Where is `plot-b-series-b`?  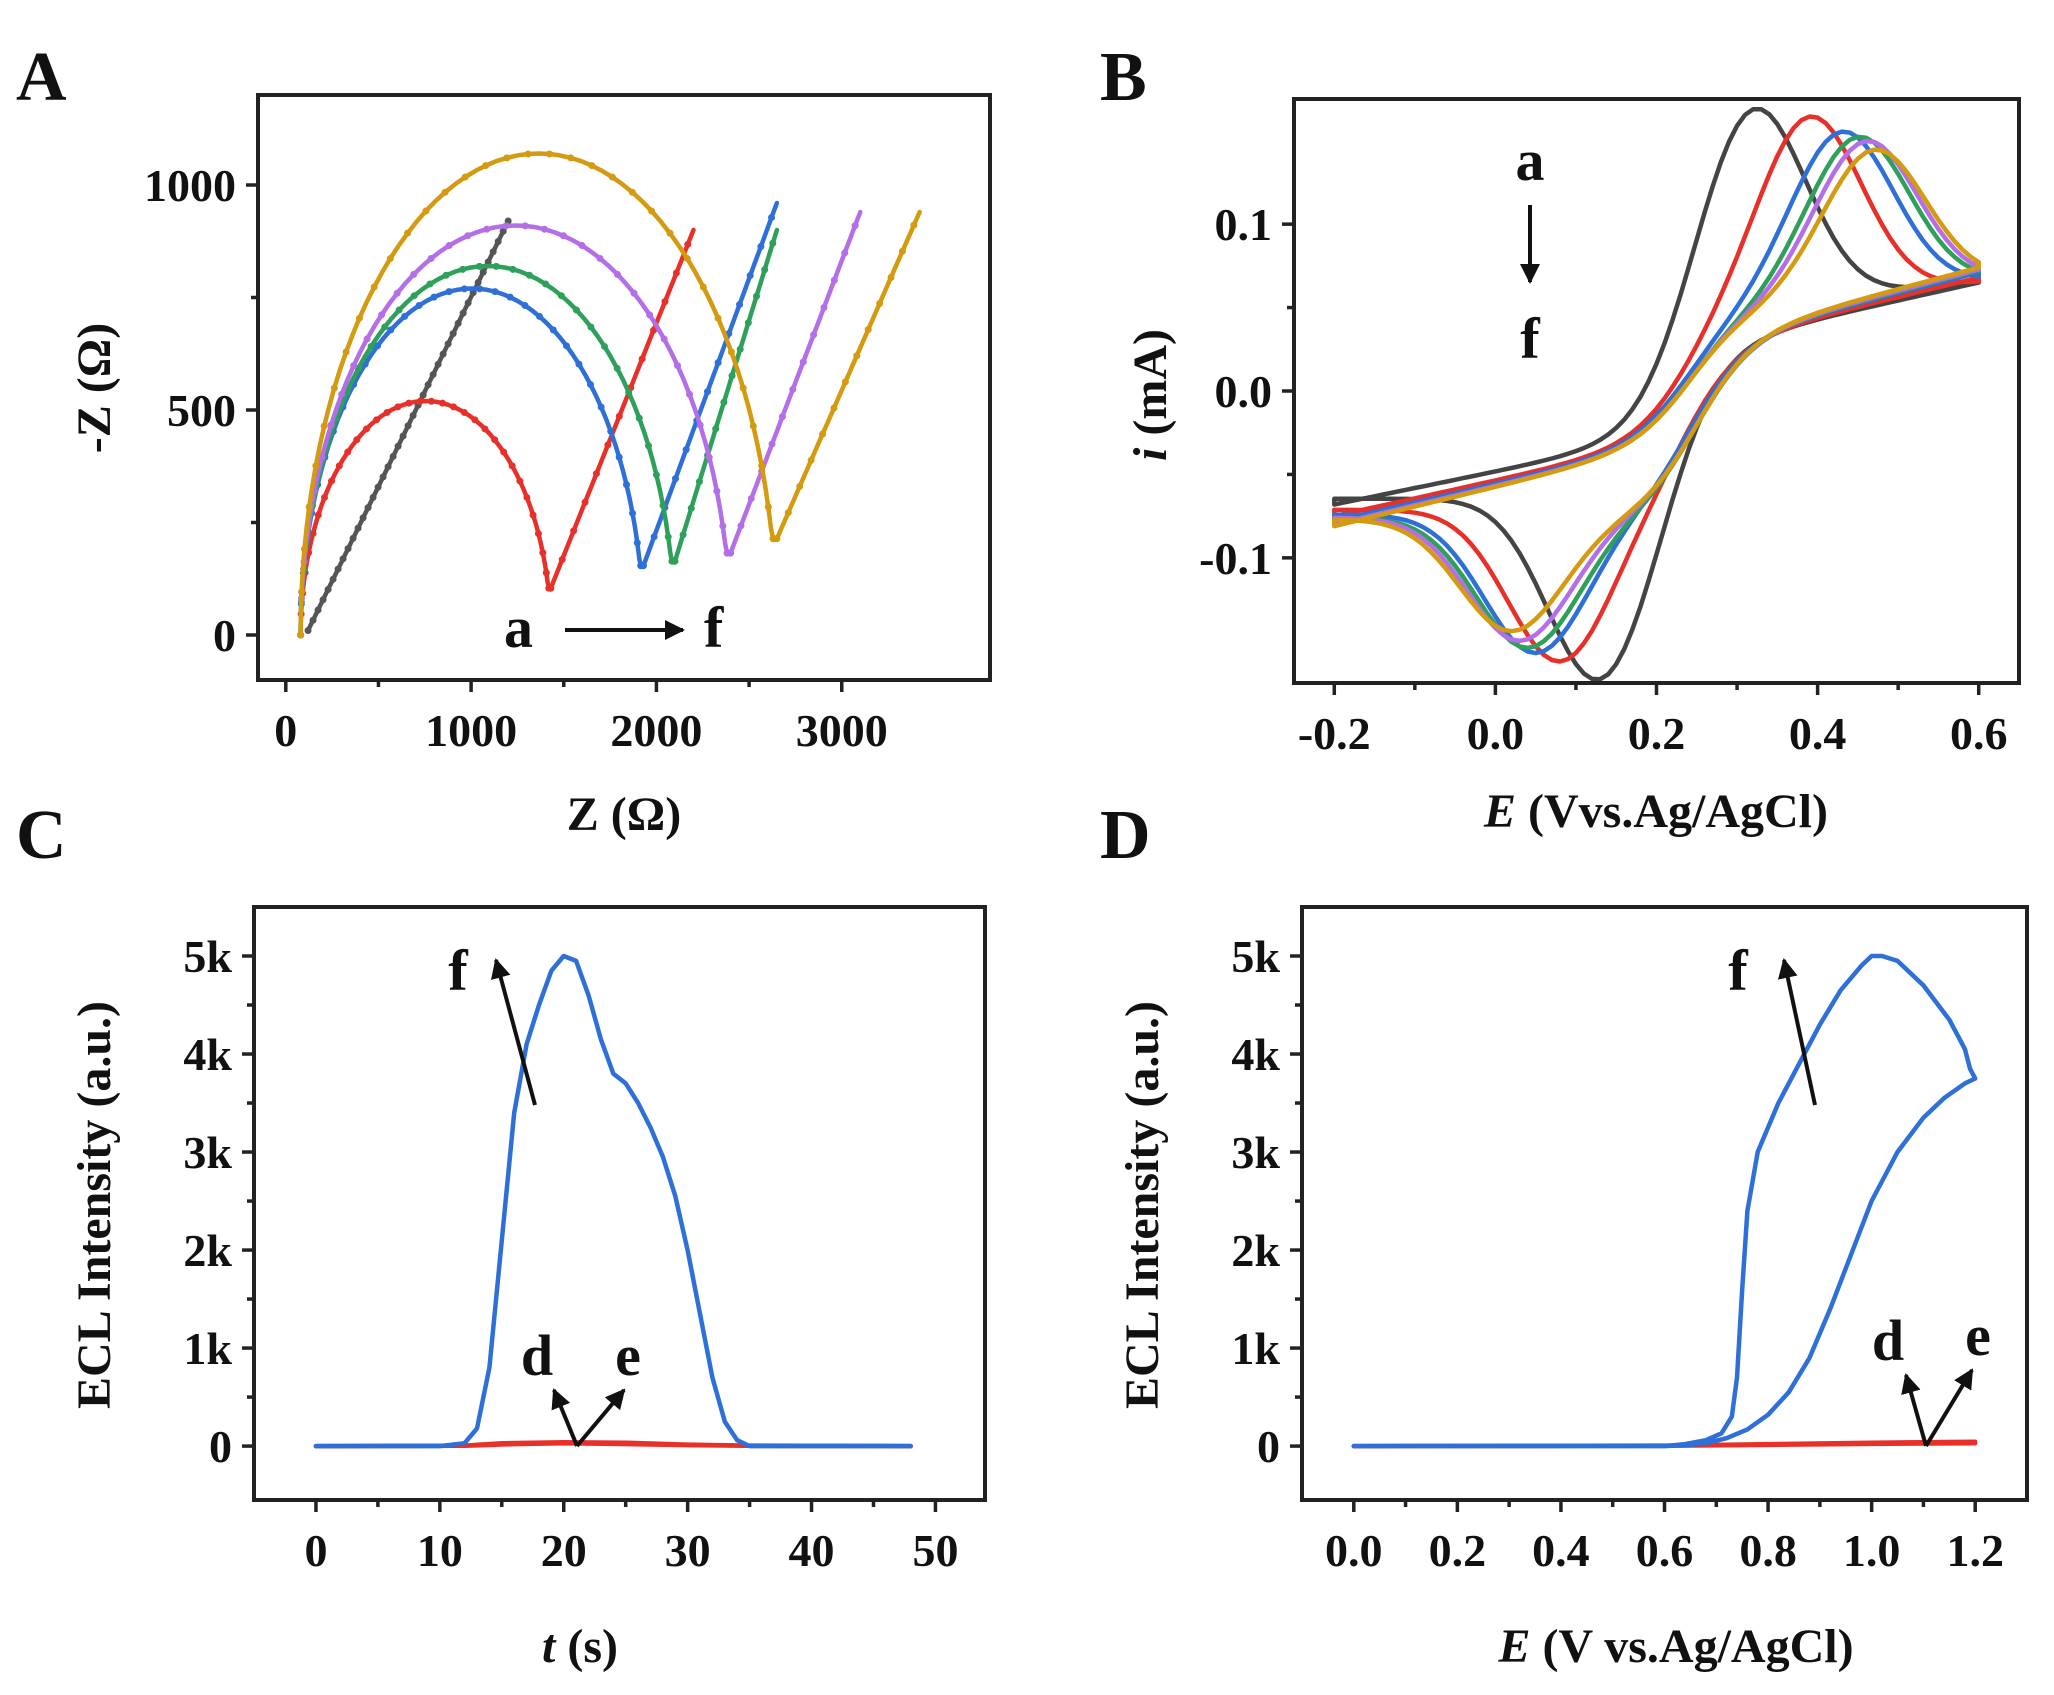
plot-b-series-b is located at coordinates (1656, 389).